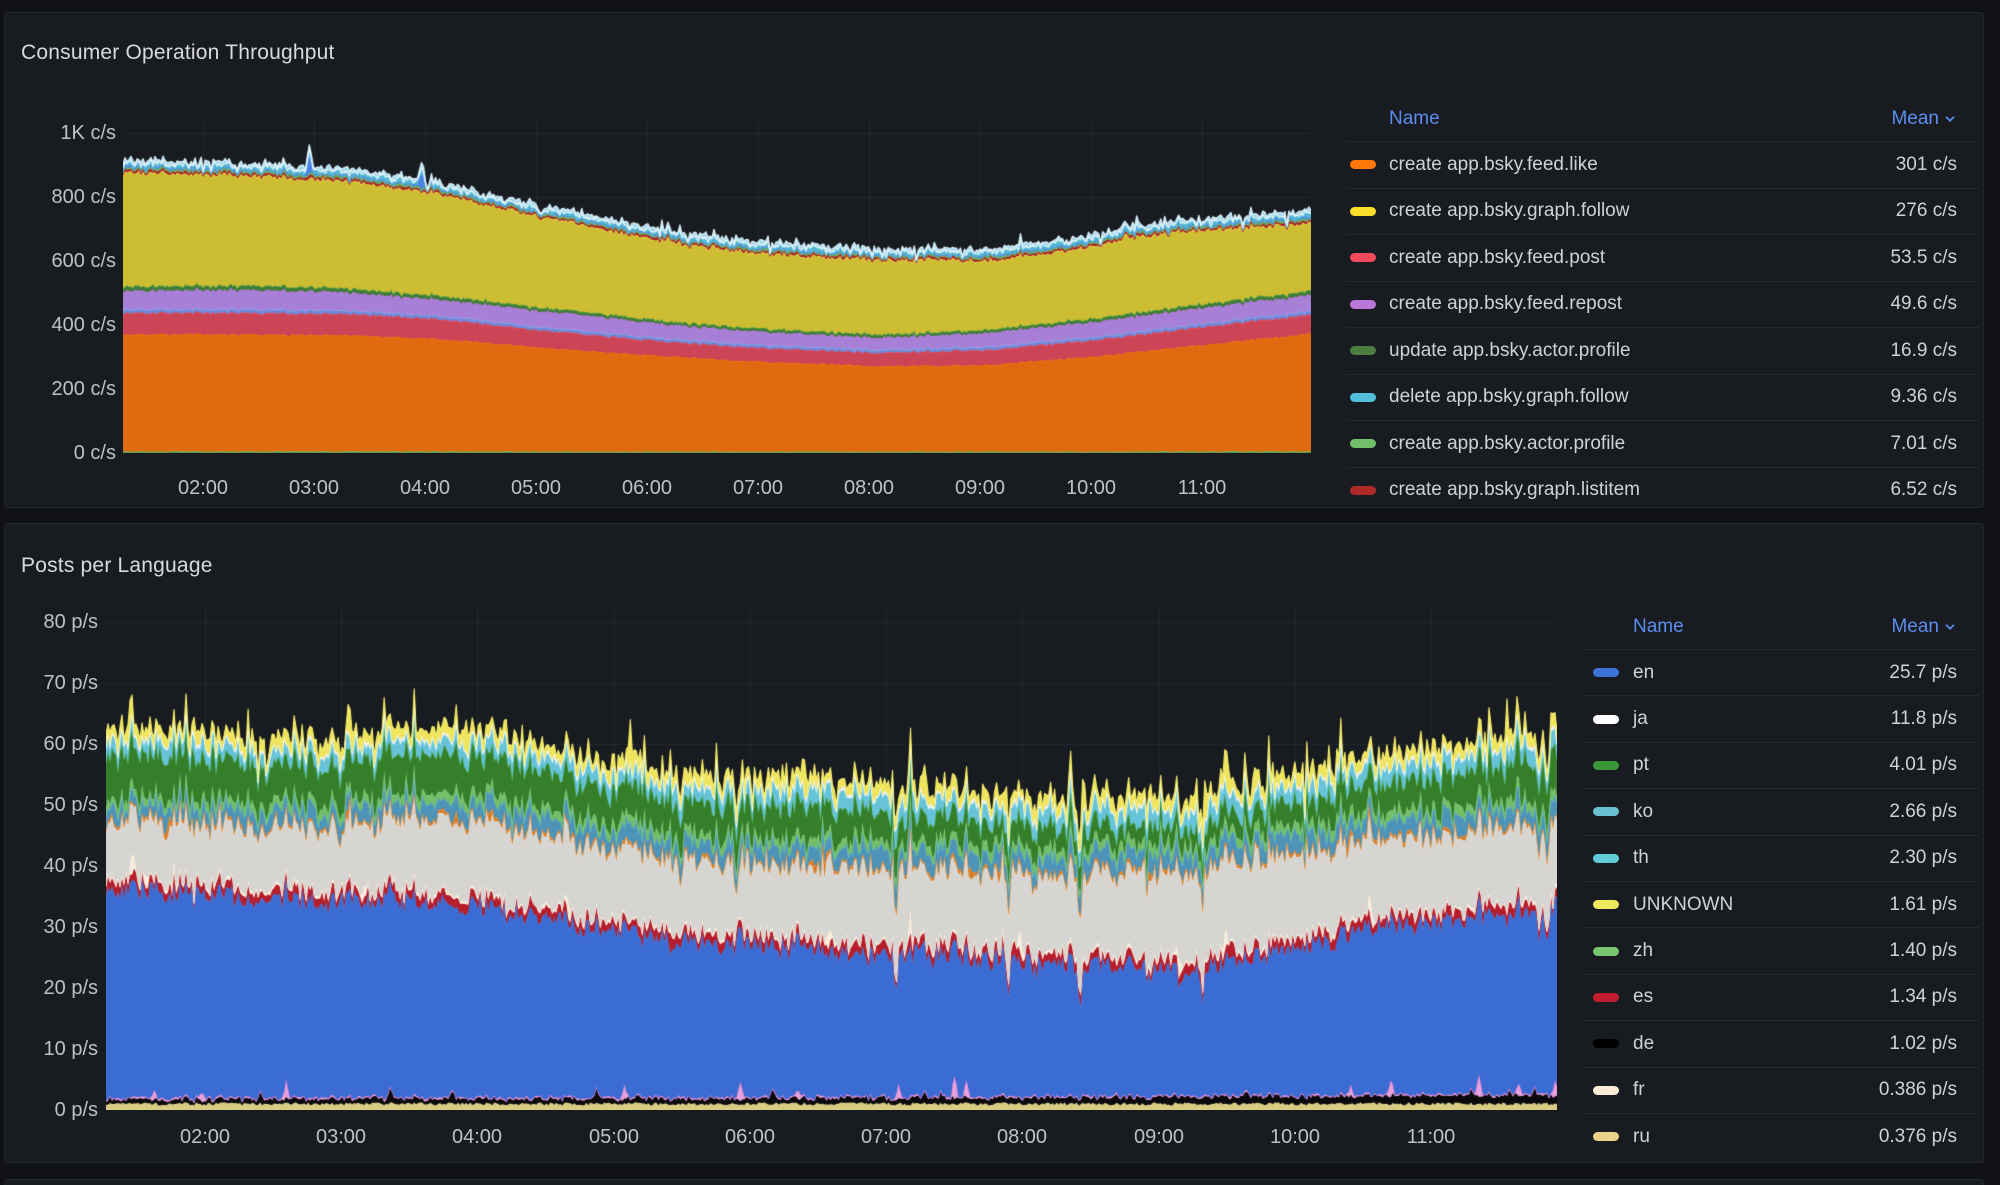 The height and width of the screenshot is (1185, 2000). Describe the element at coordinates (1923, 951) in the screenshot. I see `series-mean-value: 1.40 p/s` at that location.